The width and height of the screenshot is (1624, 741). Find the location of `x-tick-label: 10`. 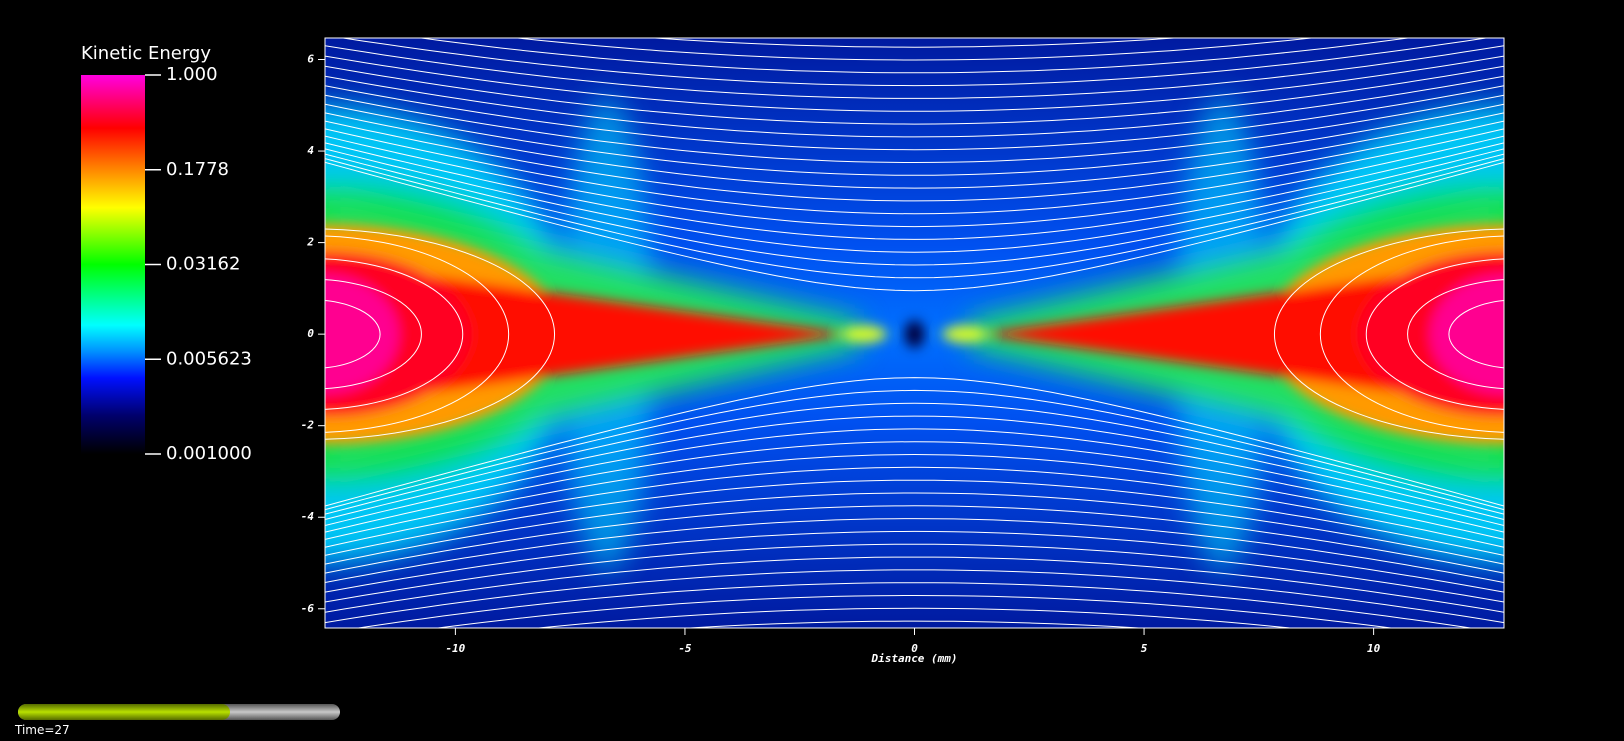

x-tick-label: 10 is located at coordinates (1374, 648).